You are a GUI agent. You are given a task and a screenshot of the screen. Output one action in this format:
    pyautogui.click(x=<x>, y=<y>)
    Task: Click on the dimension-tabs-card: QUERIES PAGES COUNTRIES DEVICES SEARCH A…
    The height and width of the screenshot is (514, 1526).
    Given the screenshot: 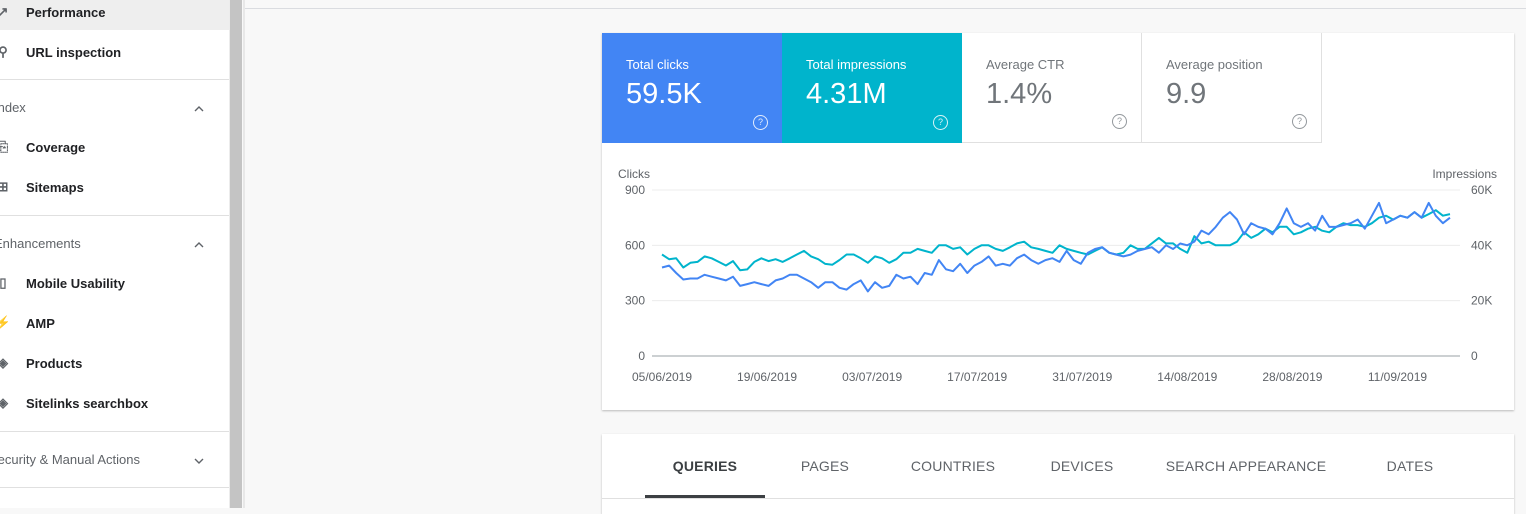 What is the action you would take?
    pyautogui.click(x=1058, y=474)
    